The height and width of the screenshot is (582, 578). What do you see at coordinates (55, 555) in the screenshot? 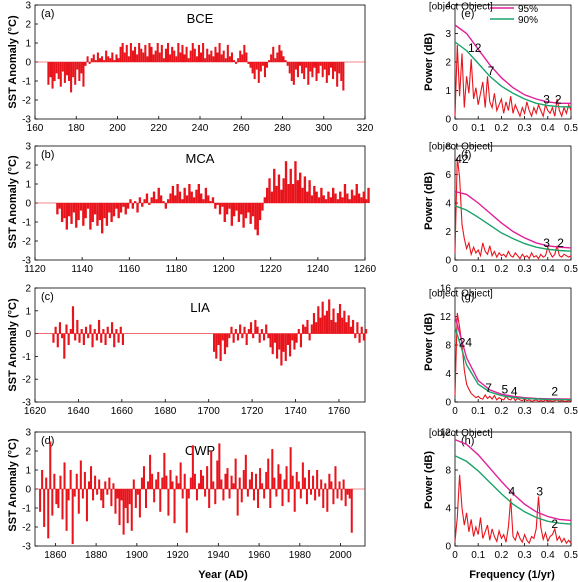
I see `x-tick-label-d: 1860` at bounding box center [55, 555].